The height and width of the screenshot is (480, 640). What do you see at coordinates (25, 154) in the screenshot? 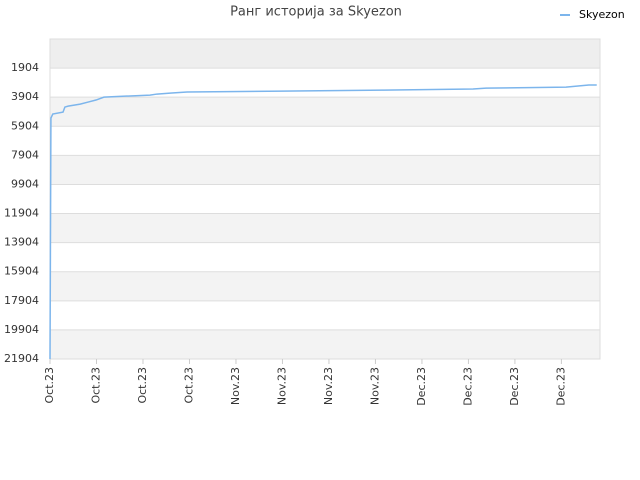
I see `y-tick-label: 7904` at bounding box center [25, 154].